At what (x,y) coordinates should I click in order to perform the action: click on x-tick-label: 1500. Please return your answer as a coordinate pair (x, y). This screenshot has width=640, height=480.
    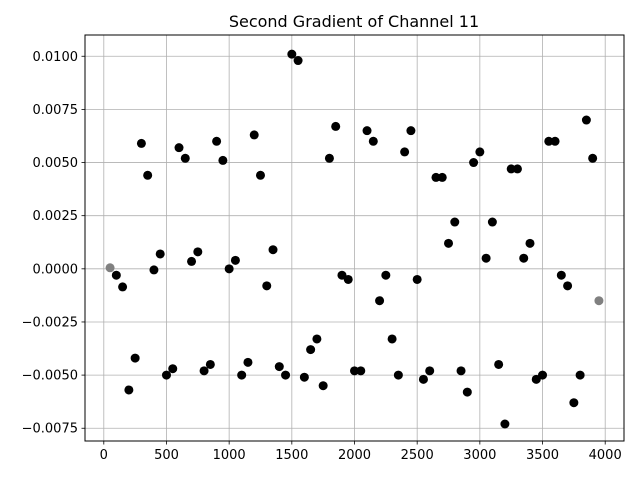
    Looking at the image, I should click on (291, 455).